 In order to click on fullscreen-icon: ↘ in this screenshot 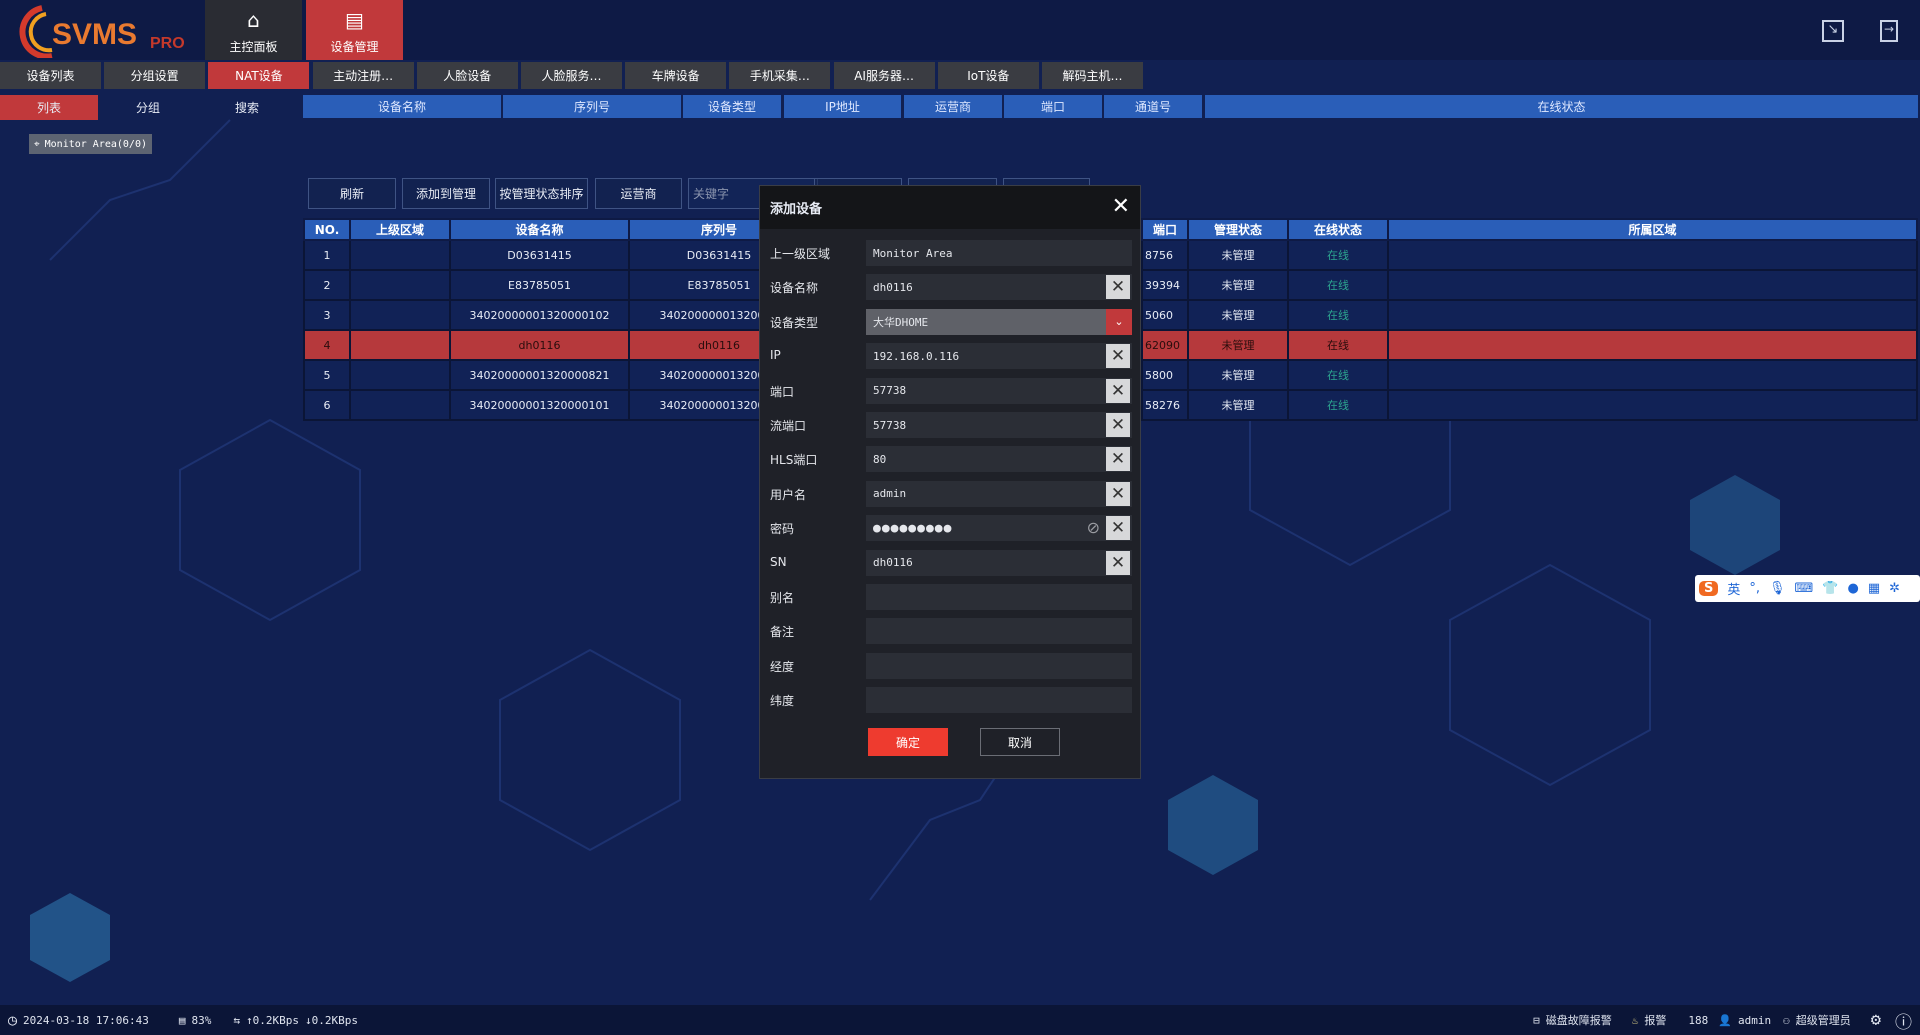, I will do `click(1833, 31)`.